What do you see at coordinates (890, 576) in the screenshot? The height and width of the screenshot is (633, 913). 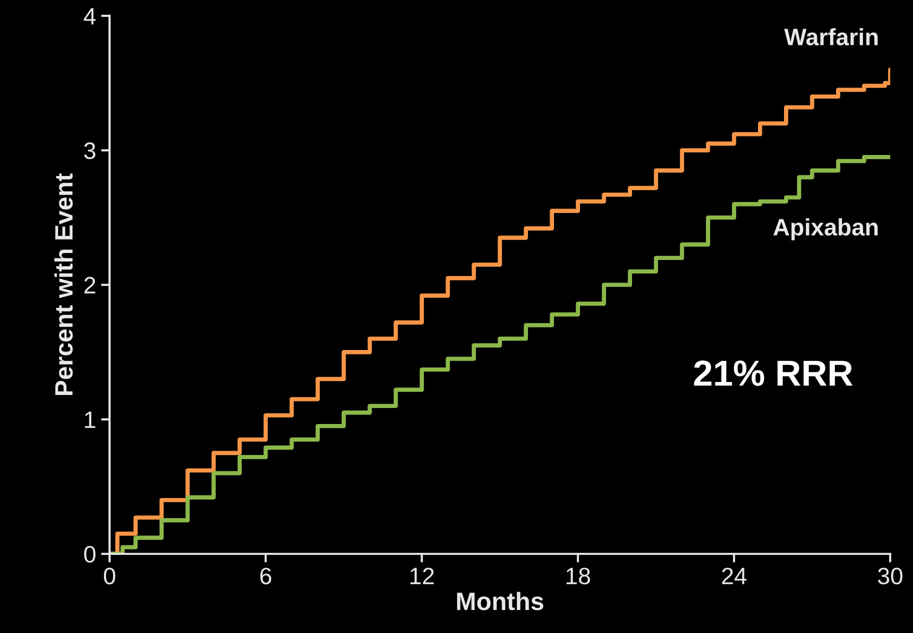 I see `x-tick-label: 30` at bounding box center [890, 576].